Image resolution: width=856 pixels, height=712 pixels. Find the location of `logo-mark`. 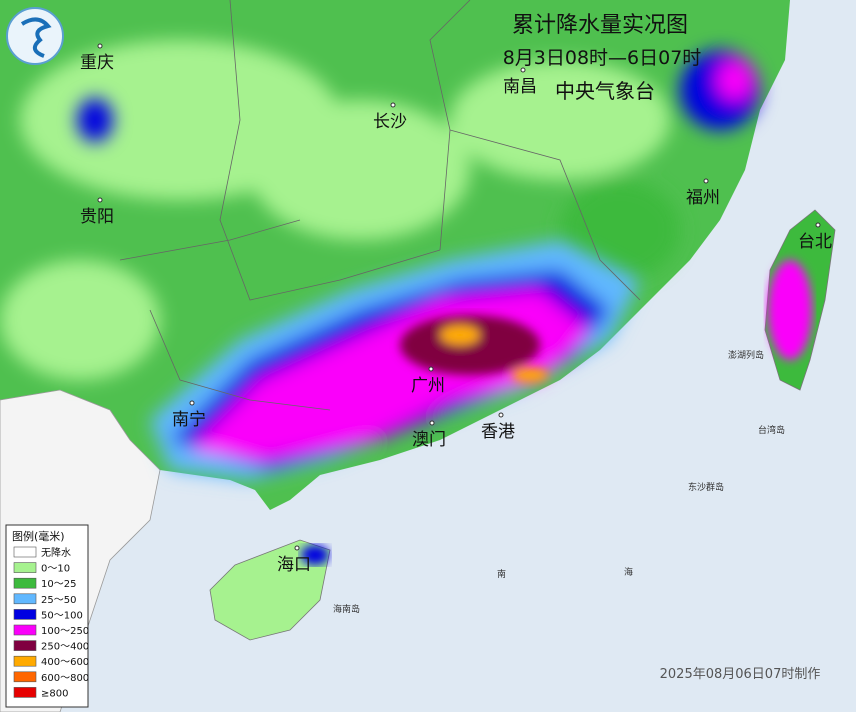

logo-mark is located at coordinates (36, 37).